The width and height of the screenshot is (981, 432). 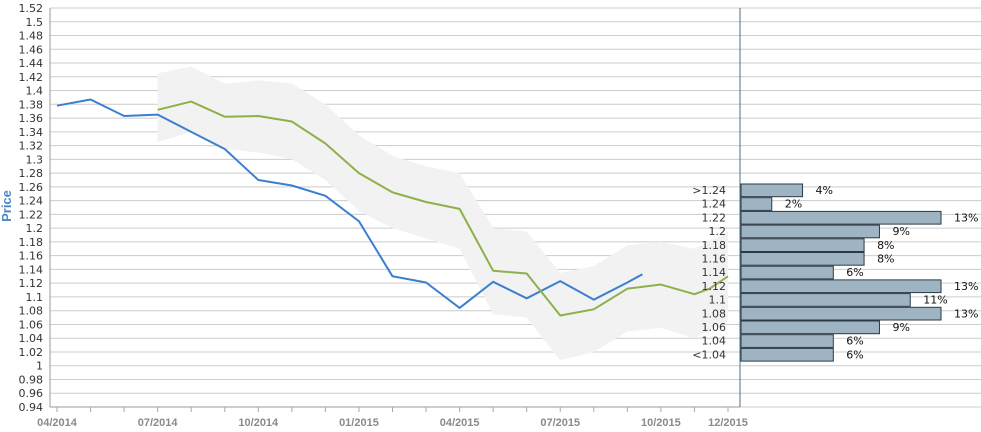 What do you see at coordinates (31, 269) in the screenshot?
I see `y-tick-label: 1.14` at bounding box center [31, 269].